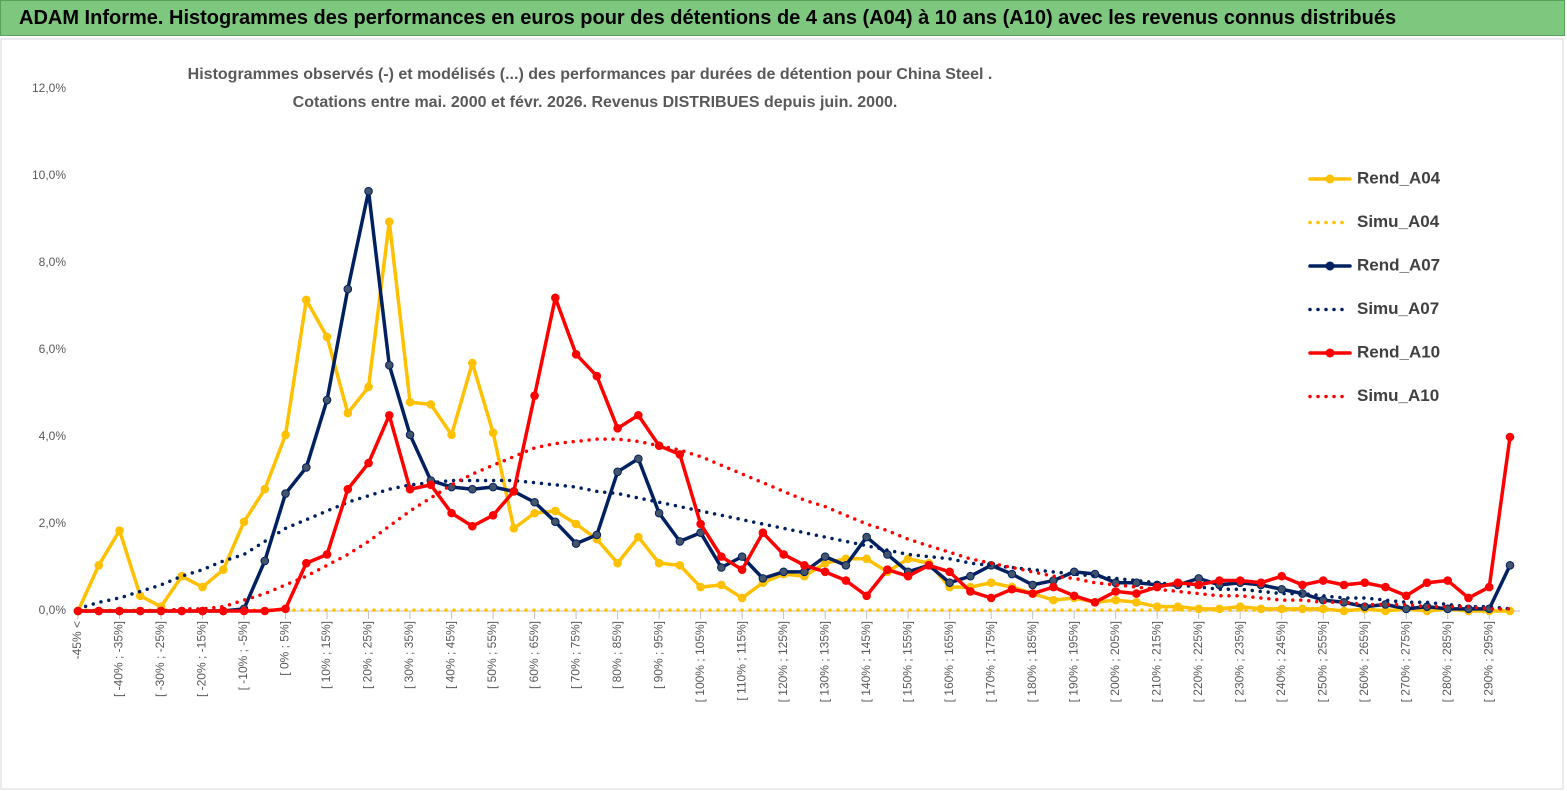 This screenshot has height=791, width=1567. Describe the element at coordinates (700, 661) in the screenshot. I see `x-tick-label: [ 100% ; 105%]` at that location.